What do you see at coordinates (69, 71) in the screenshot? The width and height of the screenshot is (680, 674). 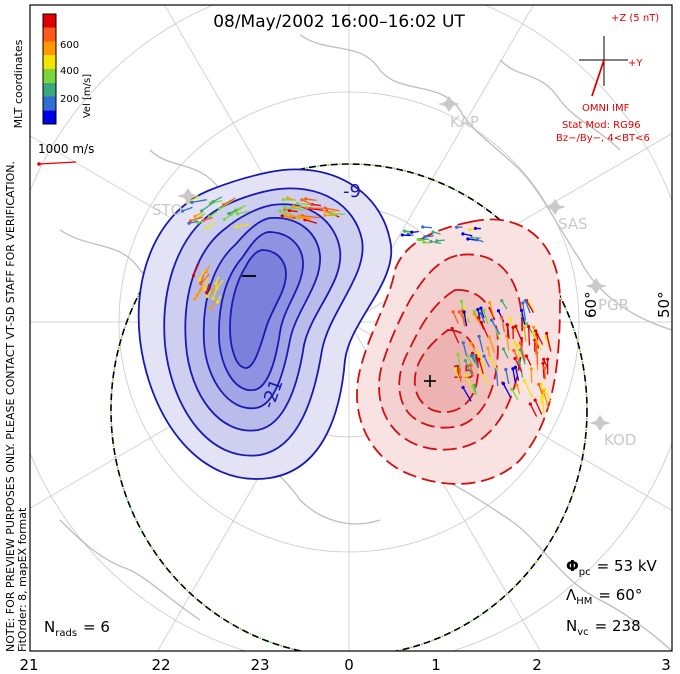 I see `colorbar-tick-400: 400` at bounding box center [69, 71].